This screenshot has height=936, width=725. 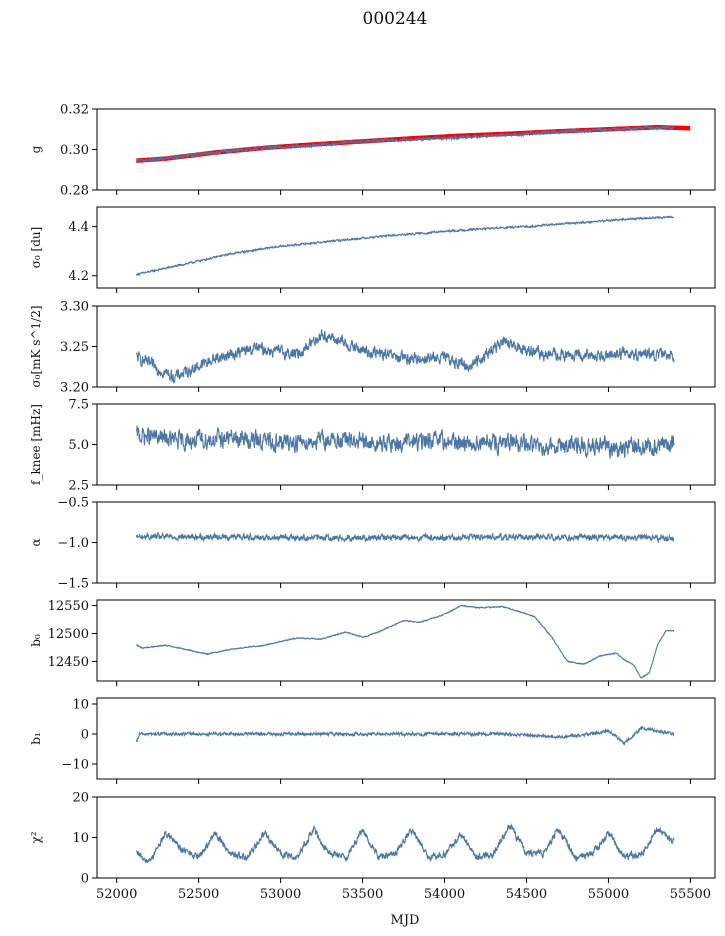 I want to click on y-tick-label: 12500, so click(x=68, y=634).